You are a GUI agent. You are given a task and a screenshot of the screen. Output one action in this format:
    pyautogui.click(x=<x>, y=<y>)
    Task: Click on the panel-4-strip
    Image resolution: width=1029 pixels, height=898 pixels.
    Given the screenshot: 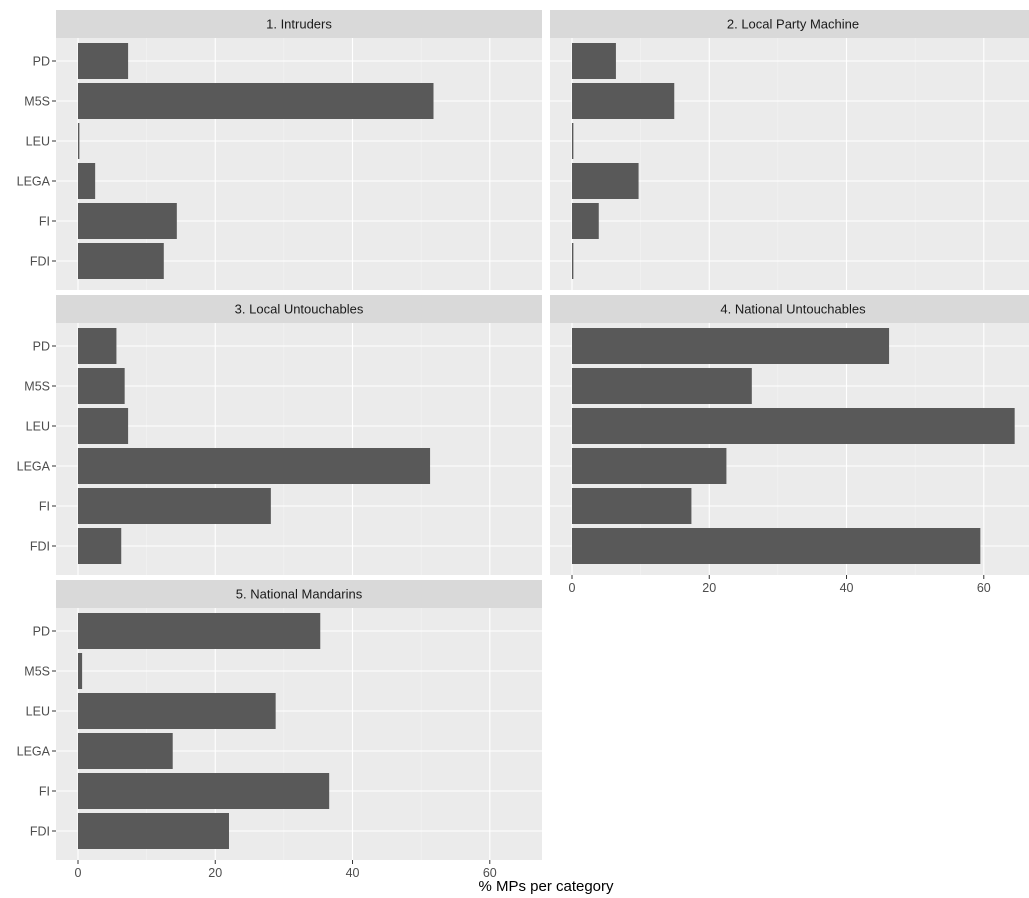 What is the action you would take?
    pyautogui.click(x=789, y=309)
    